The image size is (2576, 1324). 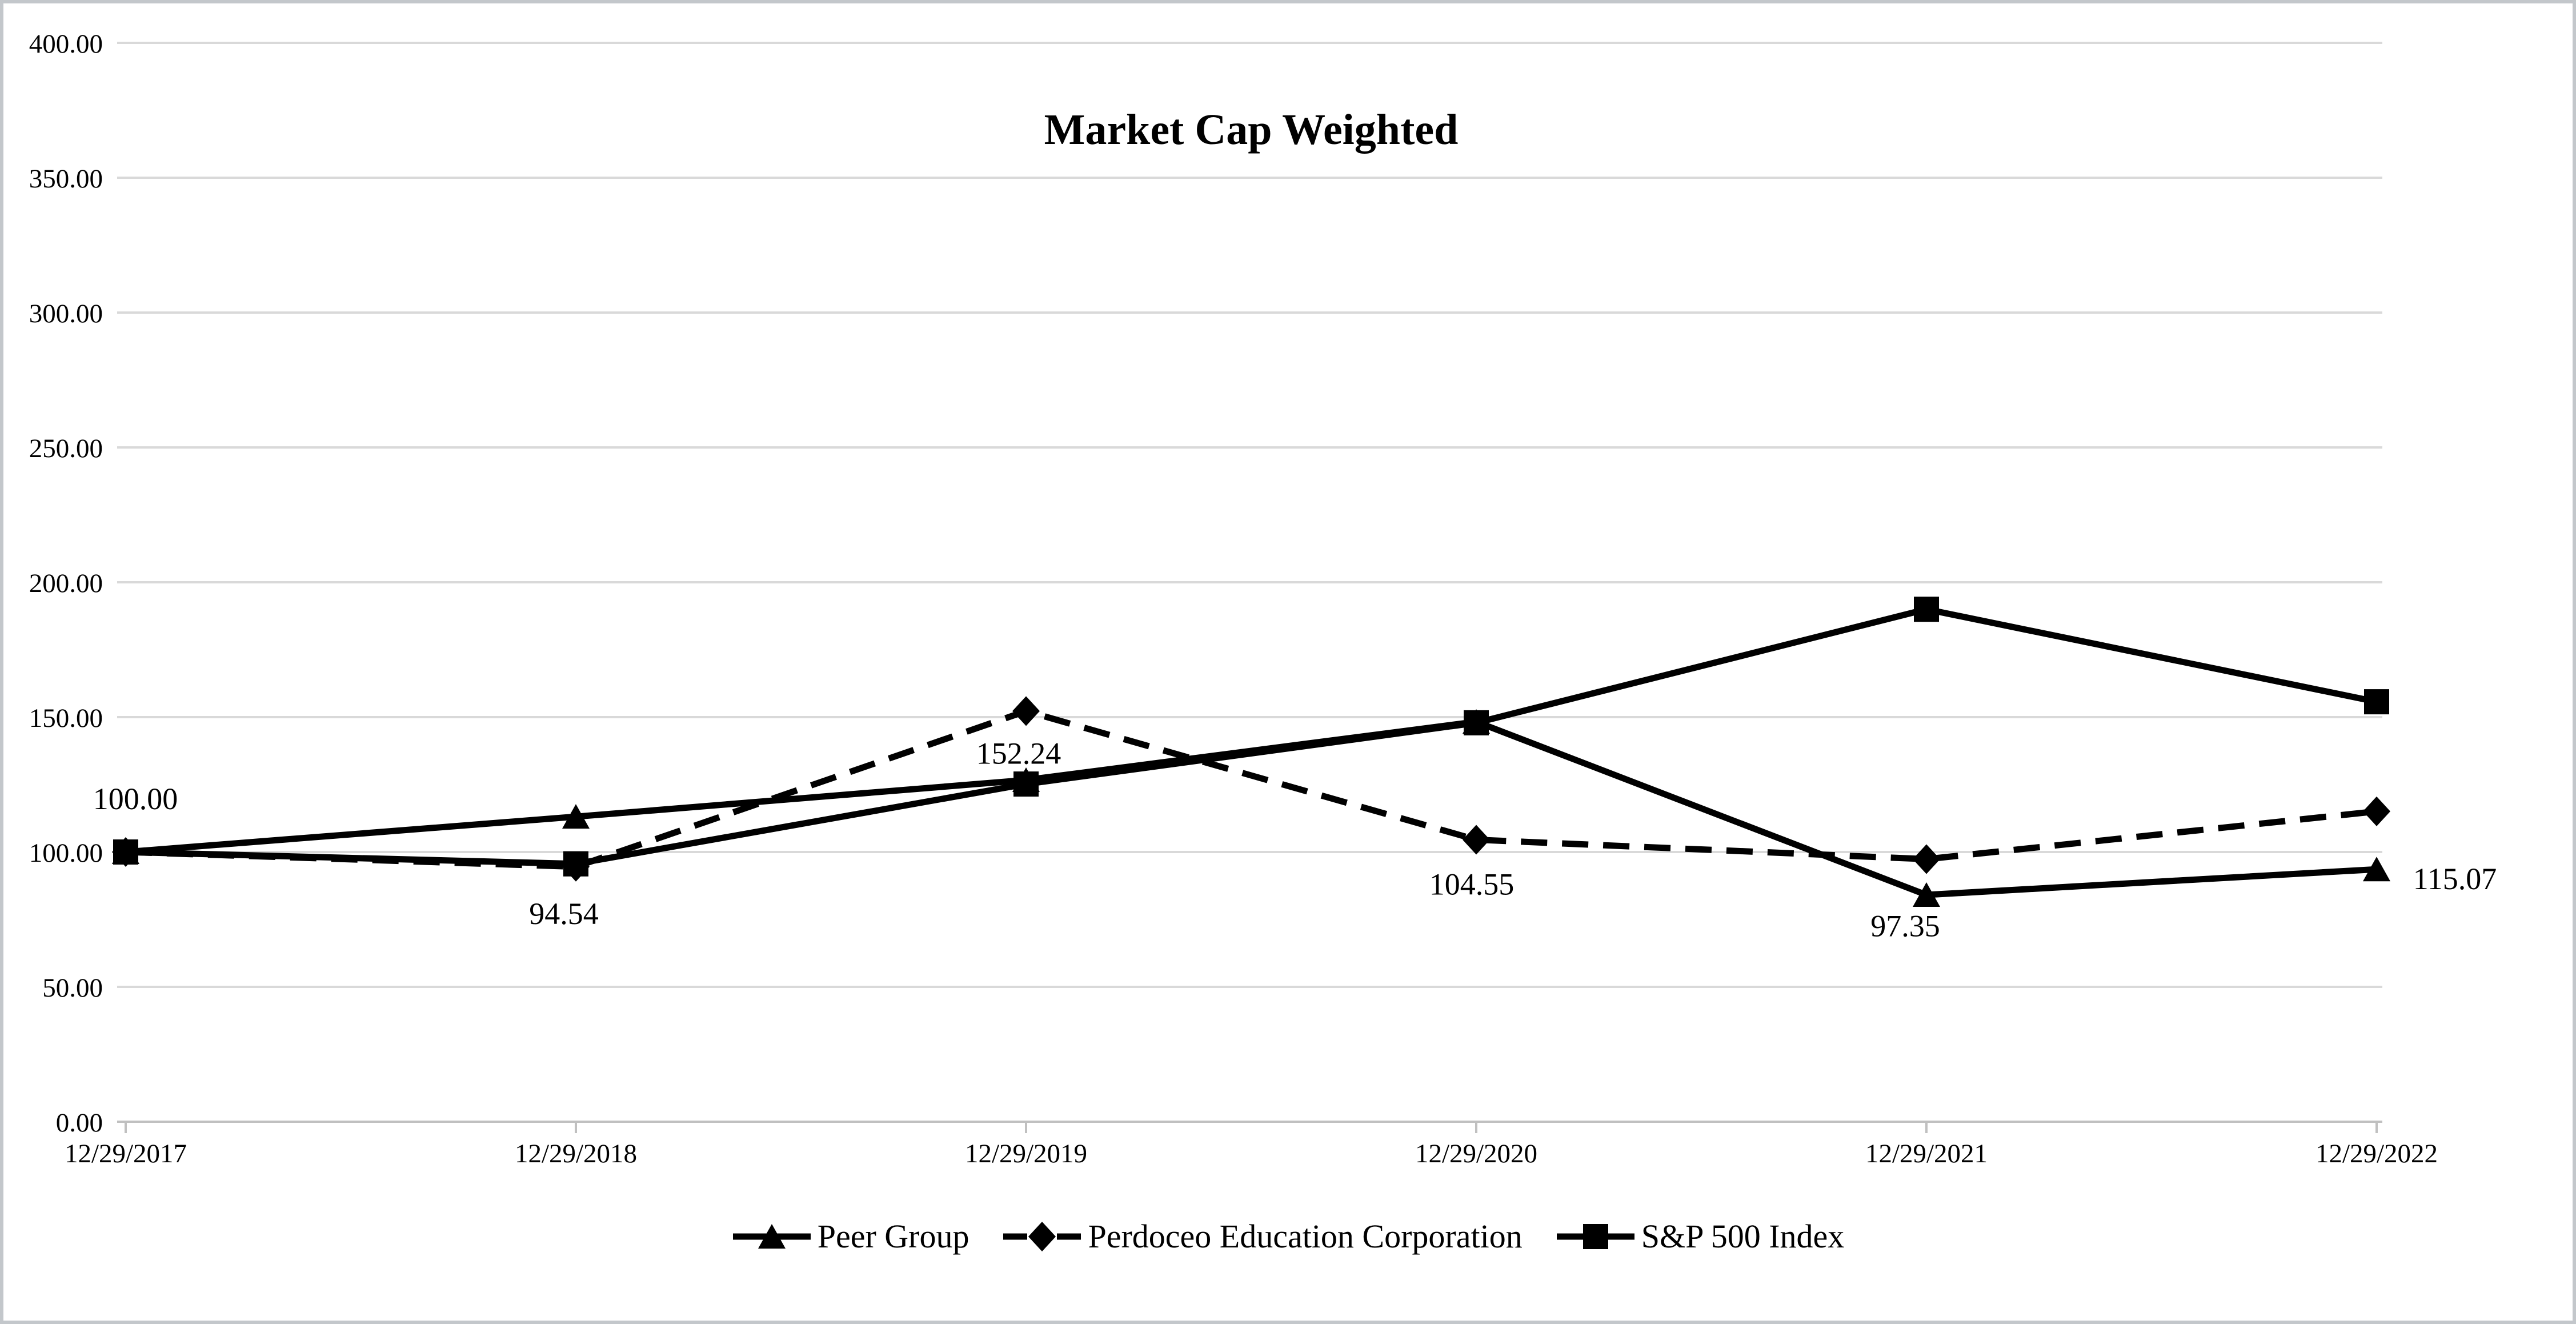 I want to click on legend-label: Peer Group, so click(x=893, y=1236).